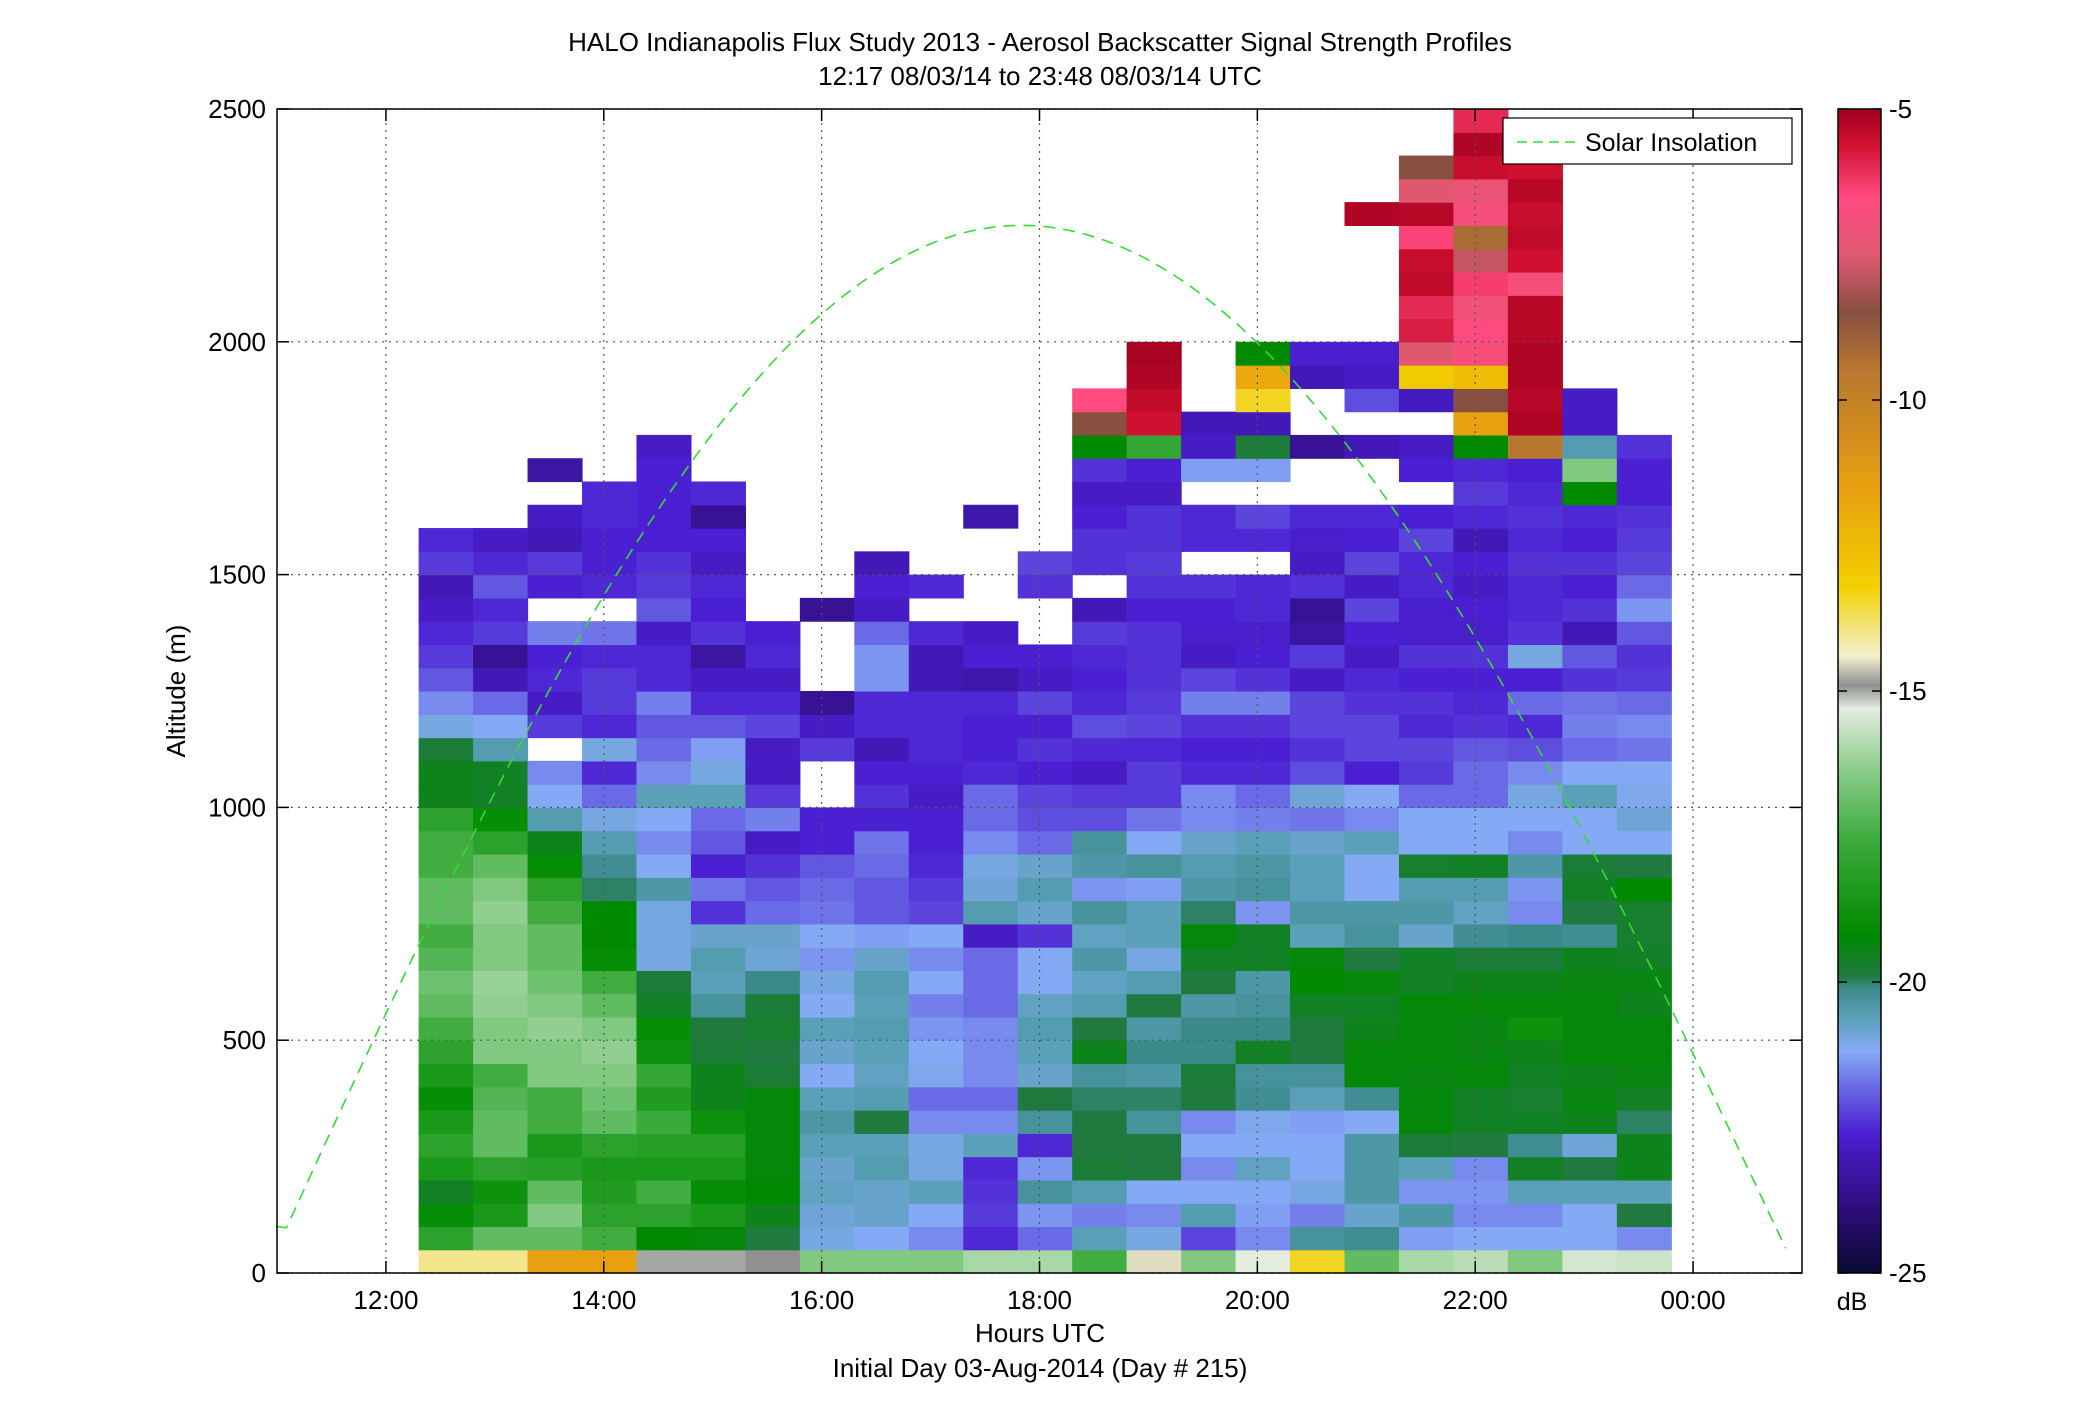 The width and height of the screenshot is (2098, 1425). What do you see at coordinates (1039, 1300) in the screenshot?
I see `x-tick-label: 18:00` at bounding box center [1039, 1300].